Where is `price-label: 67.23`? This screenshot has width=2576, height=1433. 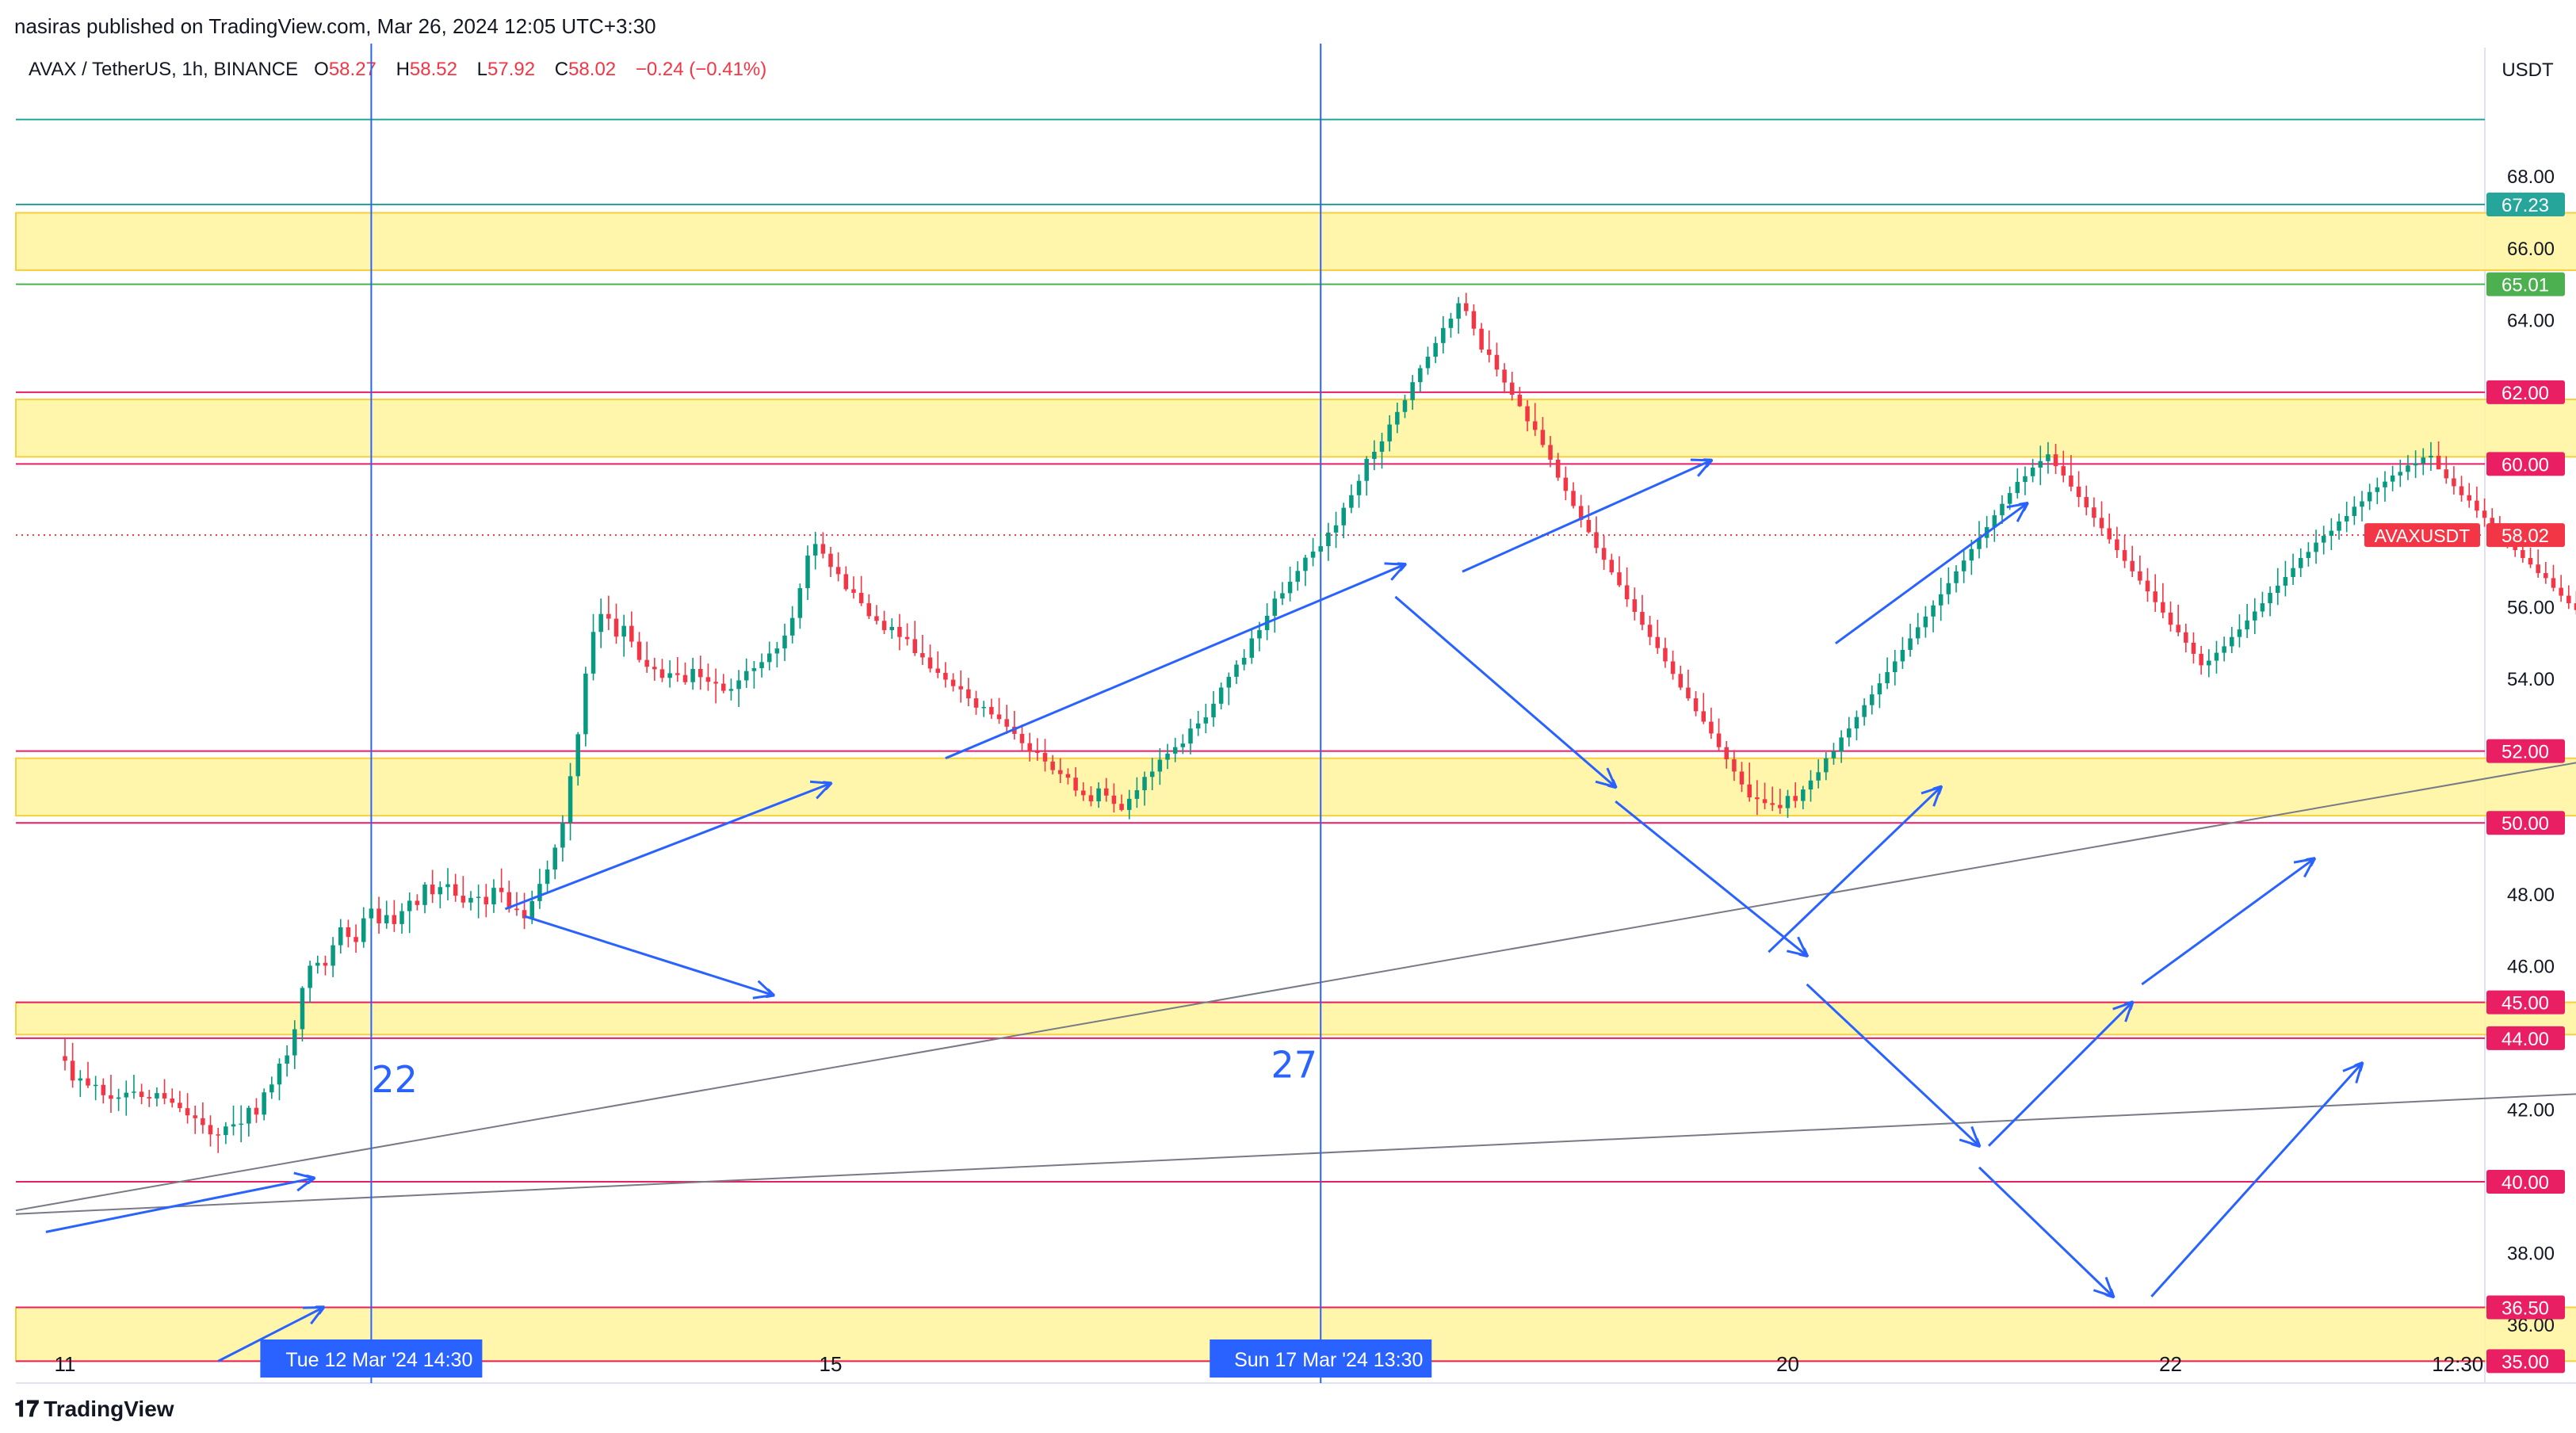 price-label: 67.23 is located at coordinates (2525, 205).